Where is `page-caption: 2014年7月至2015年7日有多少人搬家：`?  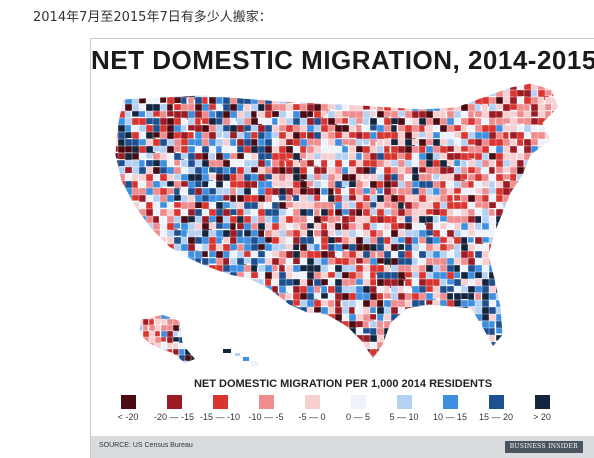
page-caption: 2014年7月至2015年7日有多少人搬家： is located at coordinates (152, 17).